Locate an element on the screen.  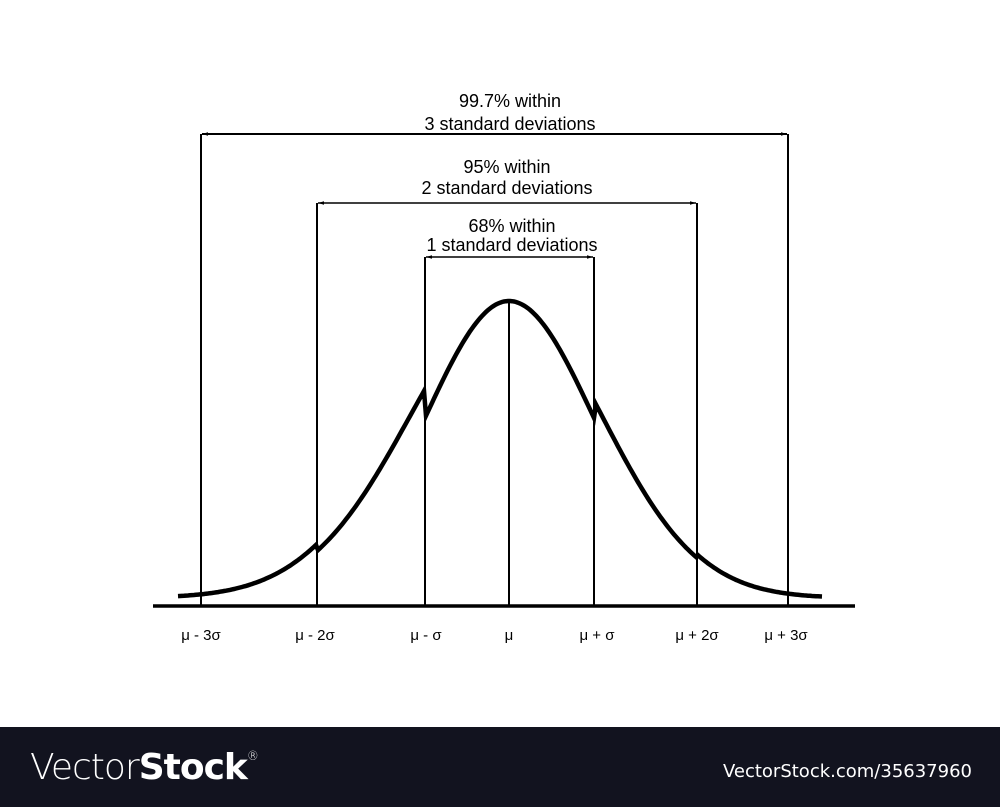
axis-label-mu-plus-2sigma: μ + 2σ is located at coordinates (697, 635).